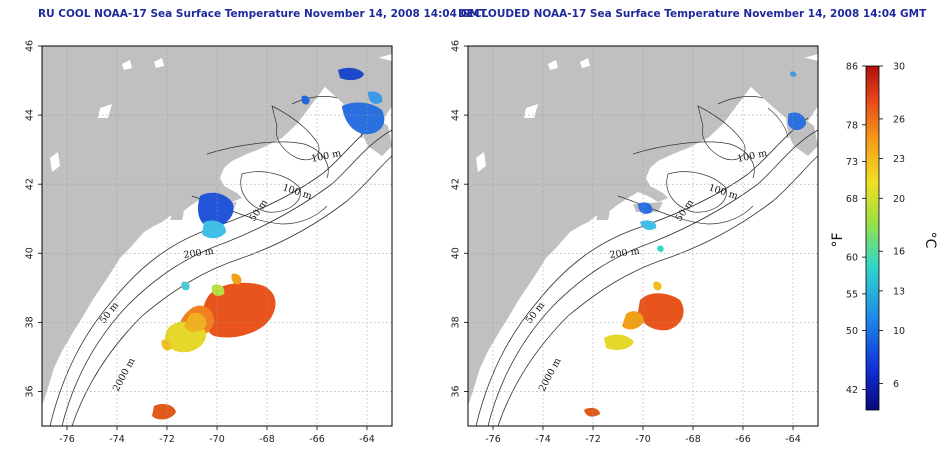  I want to click on celsius-ticks: 30 26 23 20 16 13 10 6, so click(892, 226).